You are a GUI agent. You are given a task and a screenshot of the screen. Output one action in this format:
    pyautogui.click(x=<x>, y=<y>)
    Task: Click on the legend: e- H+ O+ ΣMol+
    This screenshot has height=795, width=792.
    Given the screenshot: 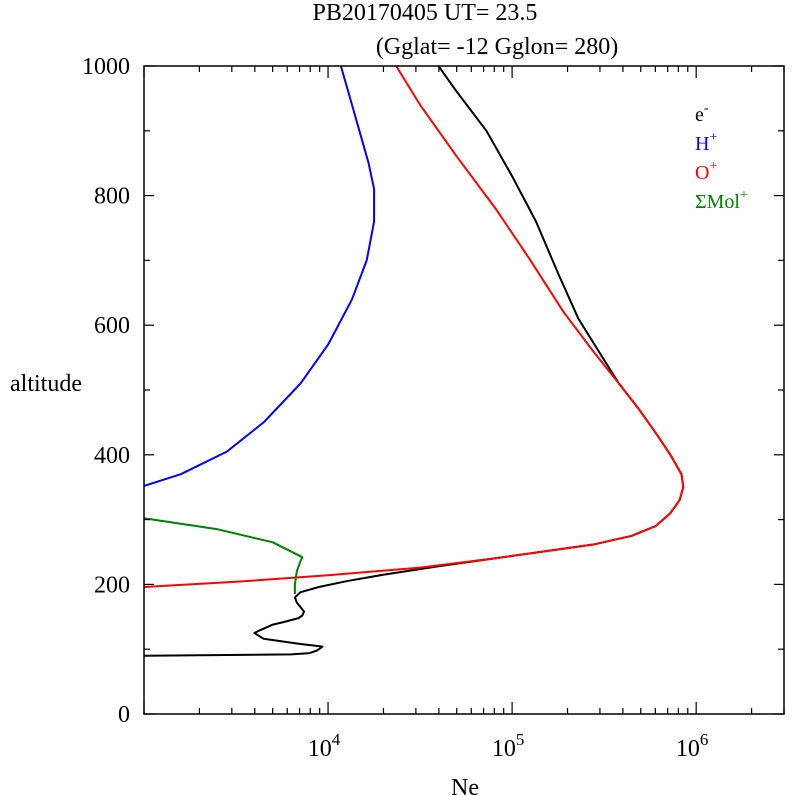 What is the action you would take?
    pyautogui.click(x=721, y=157)
    